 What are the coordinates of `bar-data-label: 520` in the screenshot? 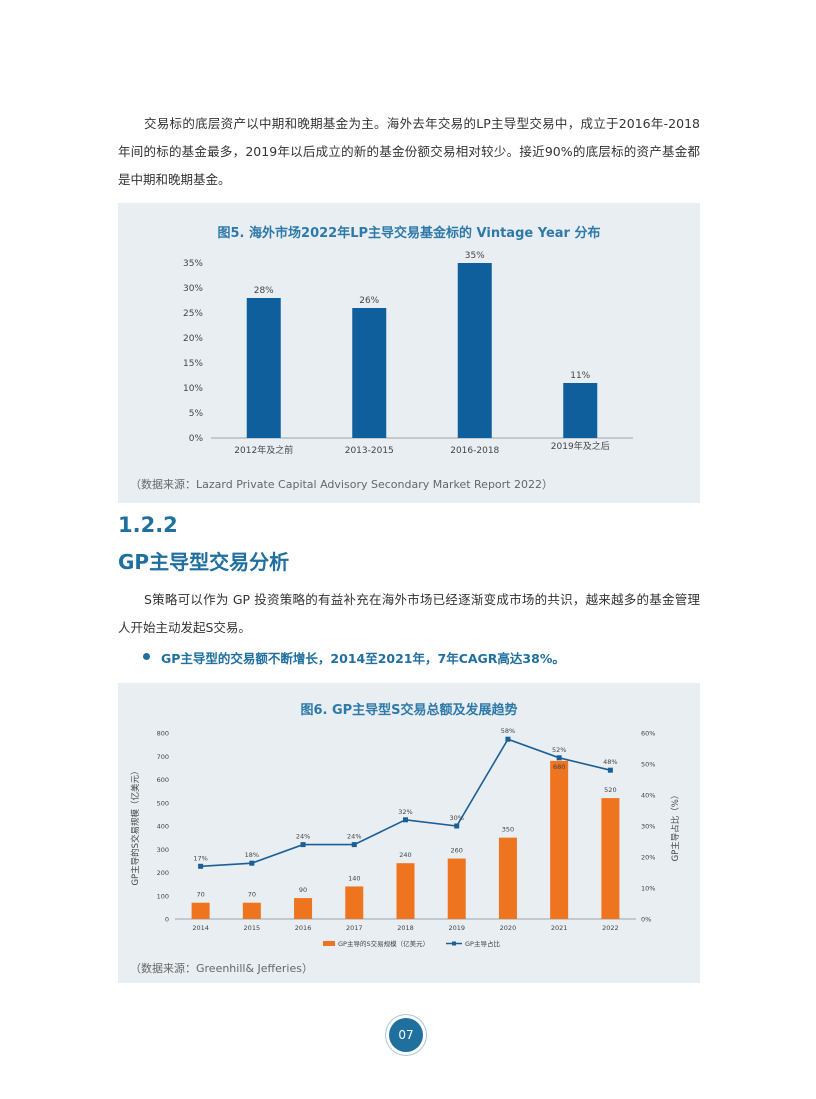 It's located at (610, 790).